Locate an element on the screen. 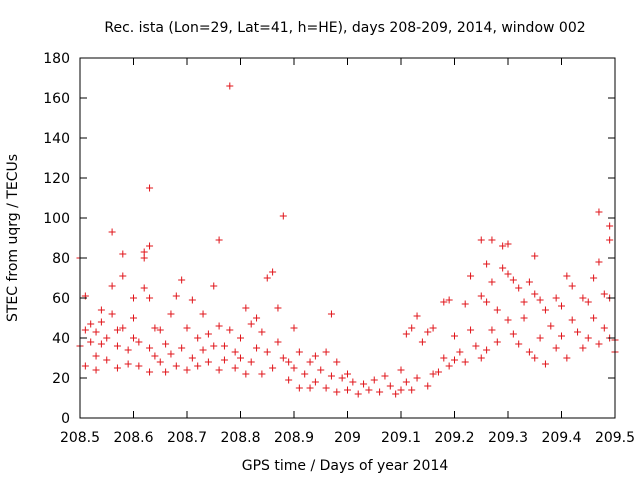  x-tick-label: 209.2 is located at coordinates (454, 438).